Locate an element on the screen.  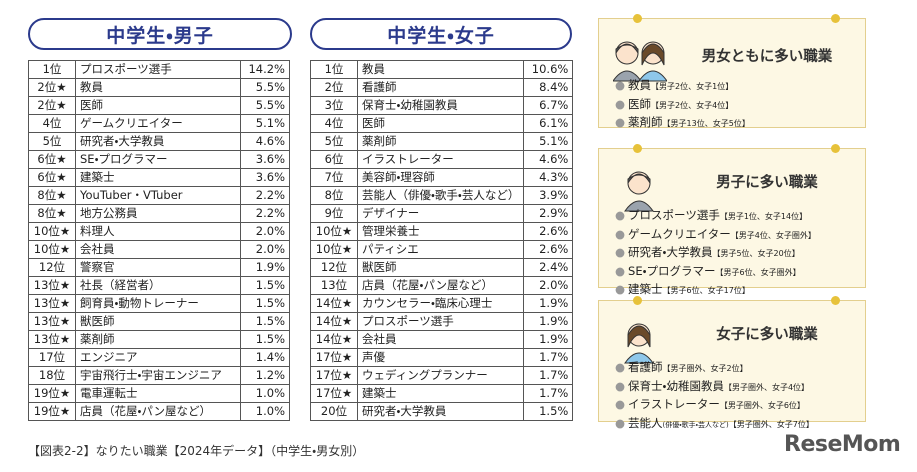
job: 電車運転士 is located at coordinates (158, 393).